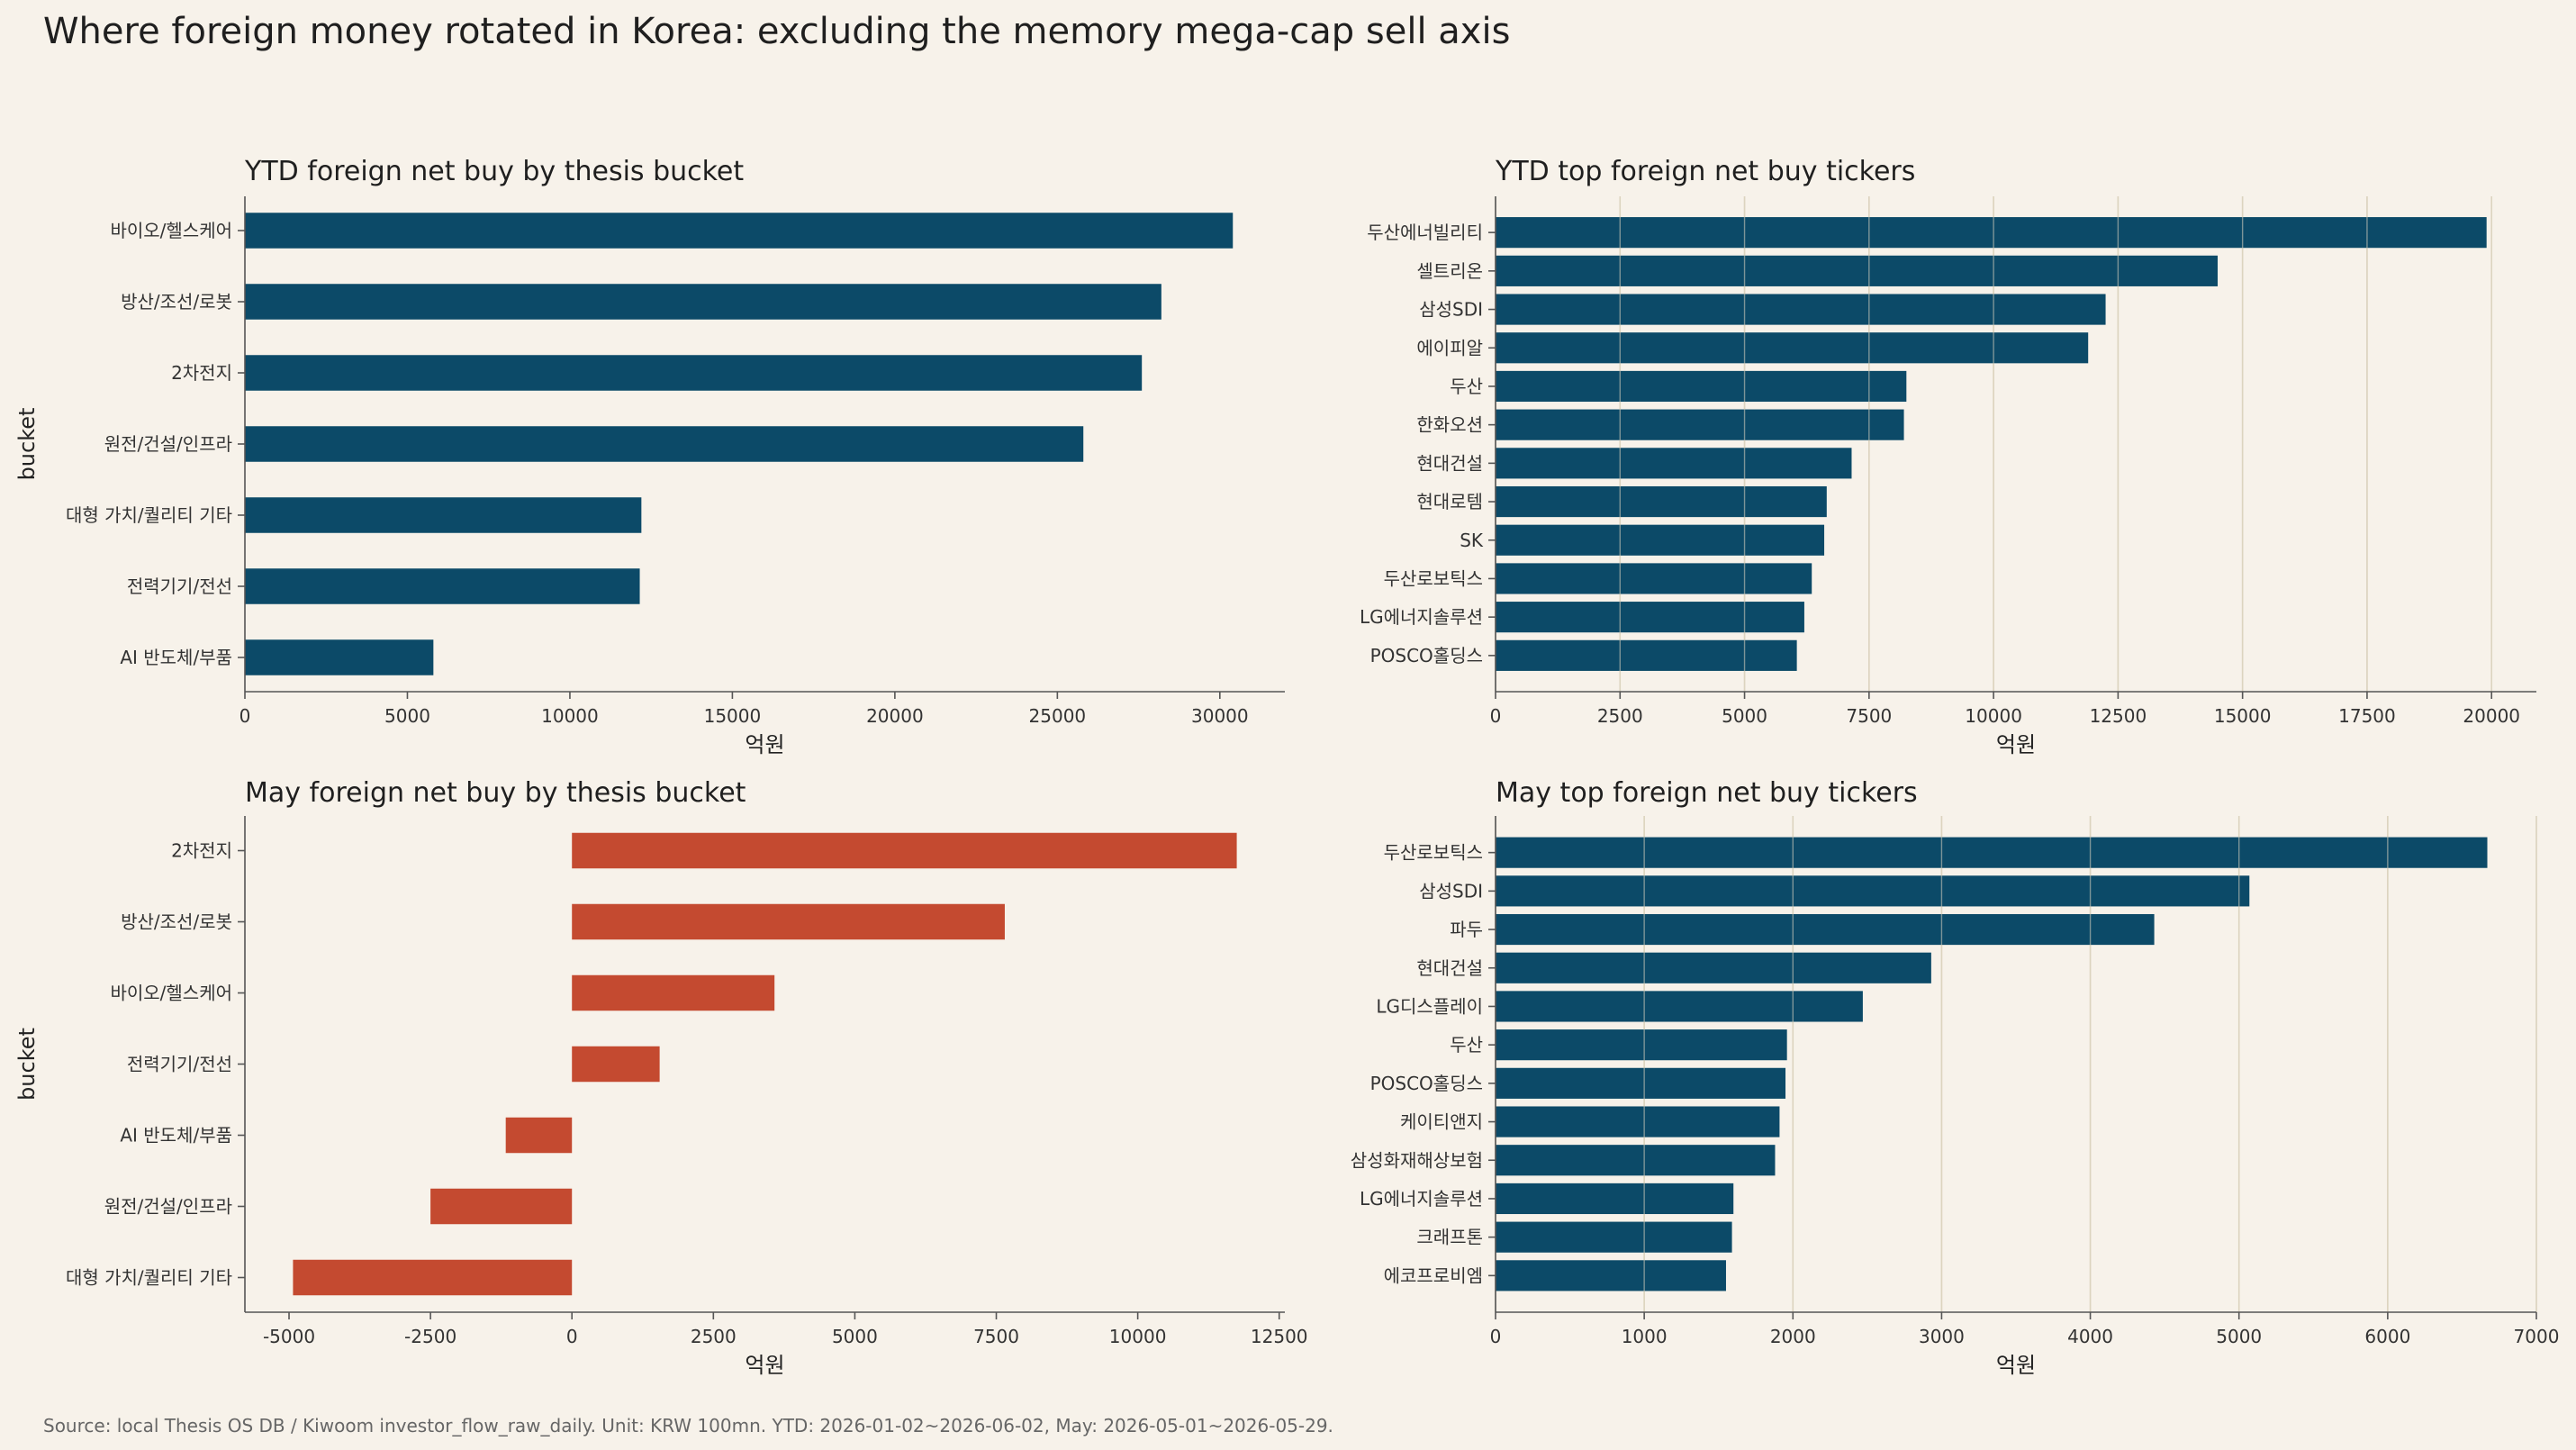 This screenshot has height=1450, width=2576. Describe the element at coordinates (1449, 271) in the screenshot. I see `category-label: 셀트리온` at that location.